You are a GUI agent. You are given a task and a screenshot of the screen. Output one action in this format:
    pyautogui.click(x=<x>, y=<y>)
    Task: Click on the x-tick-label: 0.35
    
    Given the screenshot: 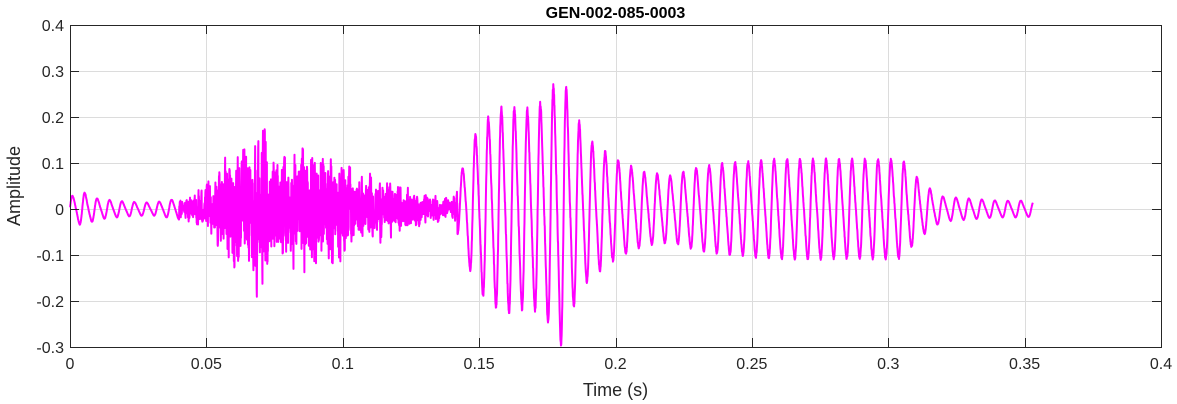 What is the action you would take?
    pyautogui.click(x=1024, y=364)
    